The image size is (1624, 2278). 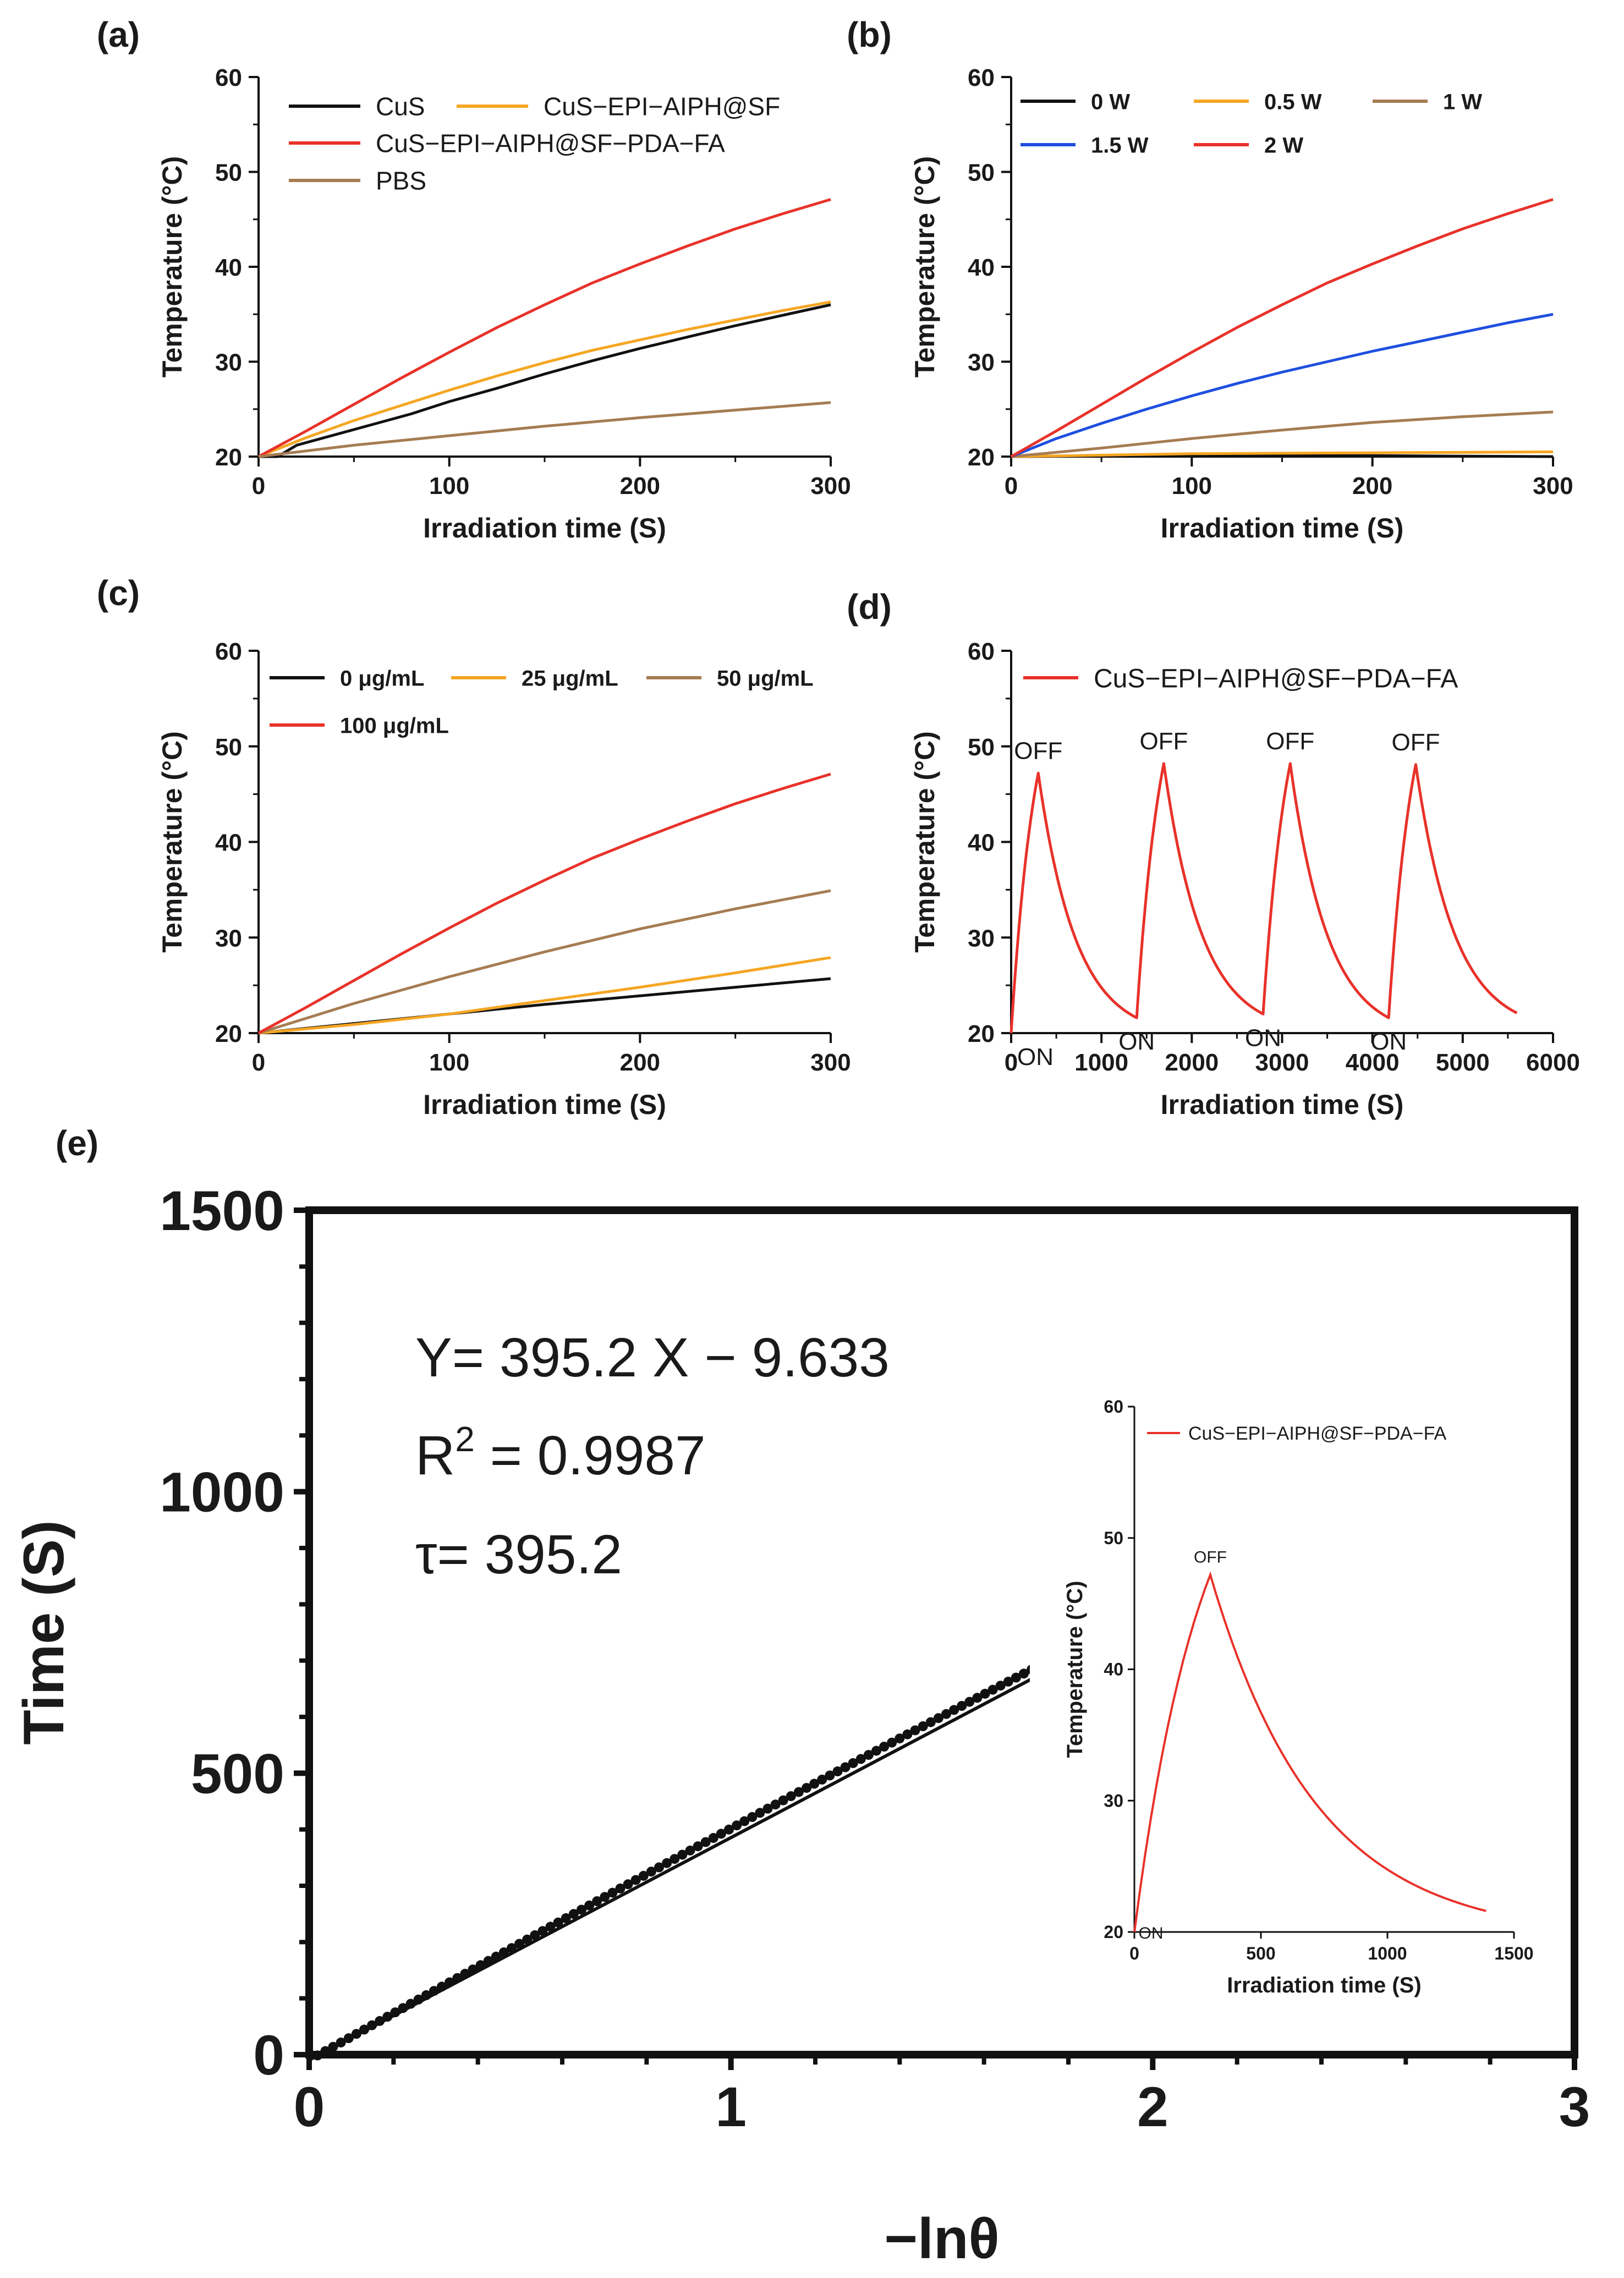 What do you see at coordinates (981, 843) in the screenshot?
I see `y-tick-label: 40` at bounding box center [981, 843].